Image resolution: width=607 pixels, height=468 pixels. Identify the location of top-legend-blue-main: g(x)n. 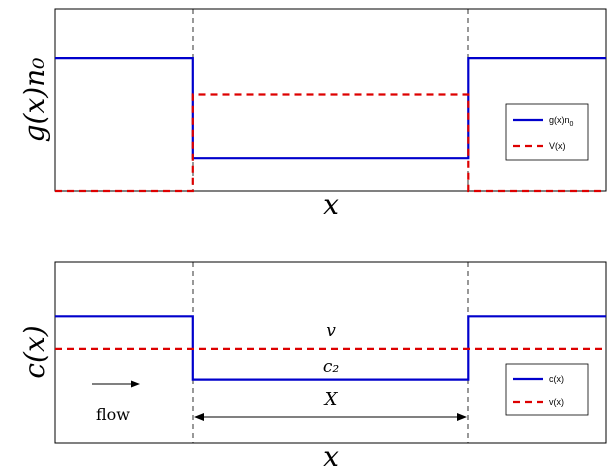
(559, 120).